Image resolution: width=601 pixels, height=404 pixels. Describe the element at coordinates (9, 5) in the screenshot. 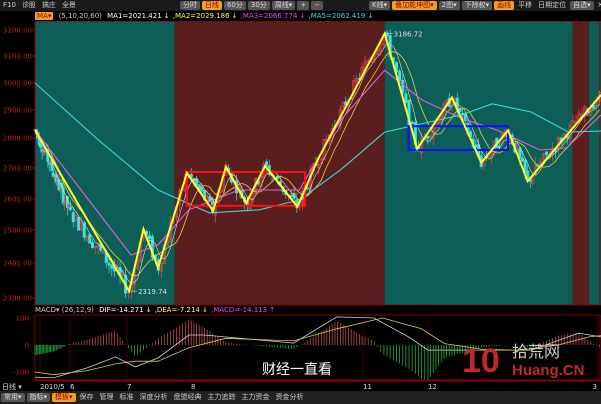

I see `toolbar-link: F10` at that location.